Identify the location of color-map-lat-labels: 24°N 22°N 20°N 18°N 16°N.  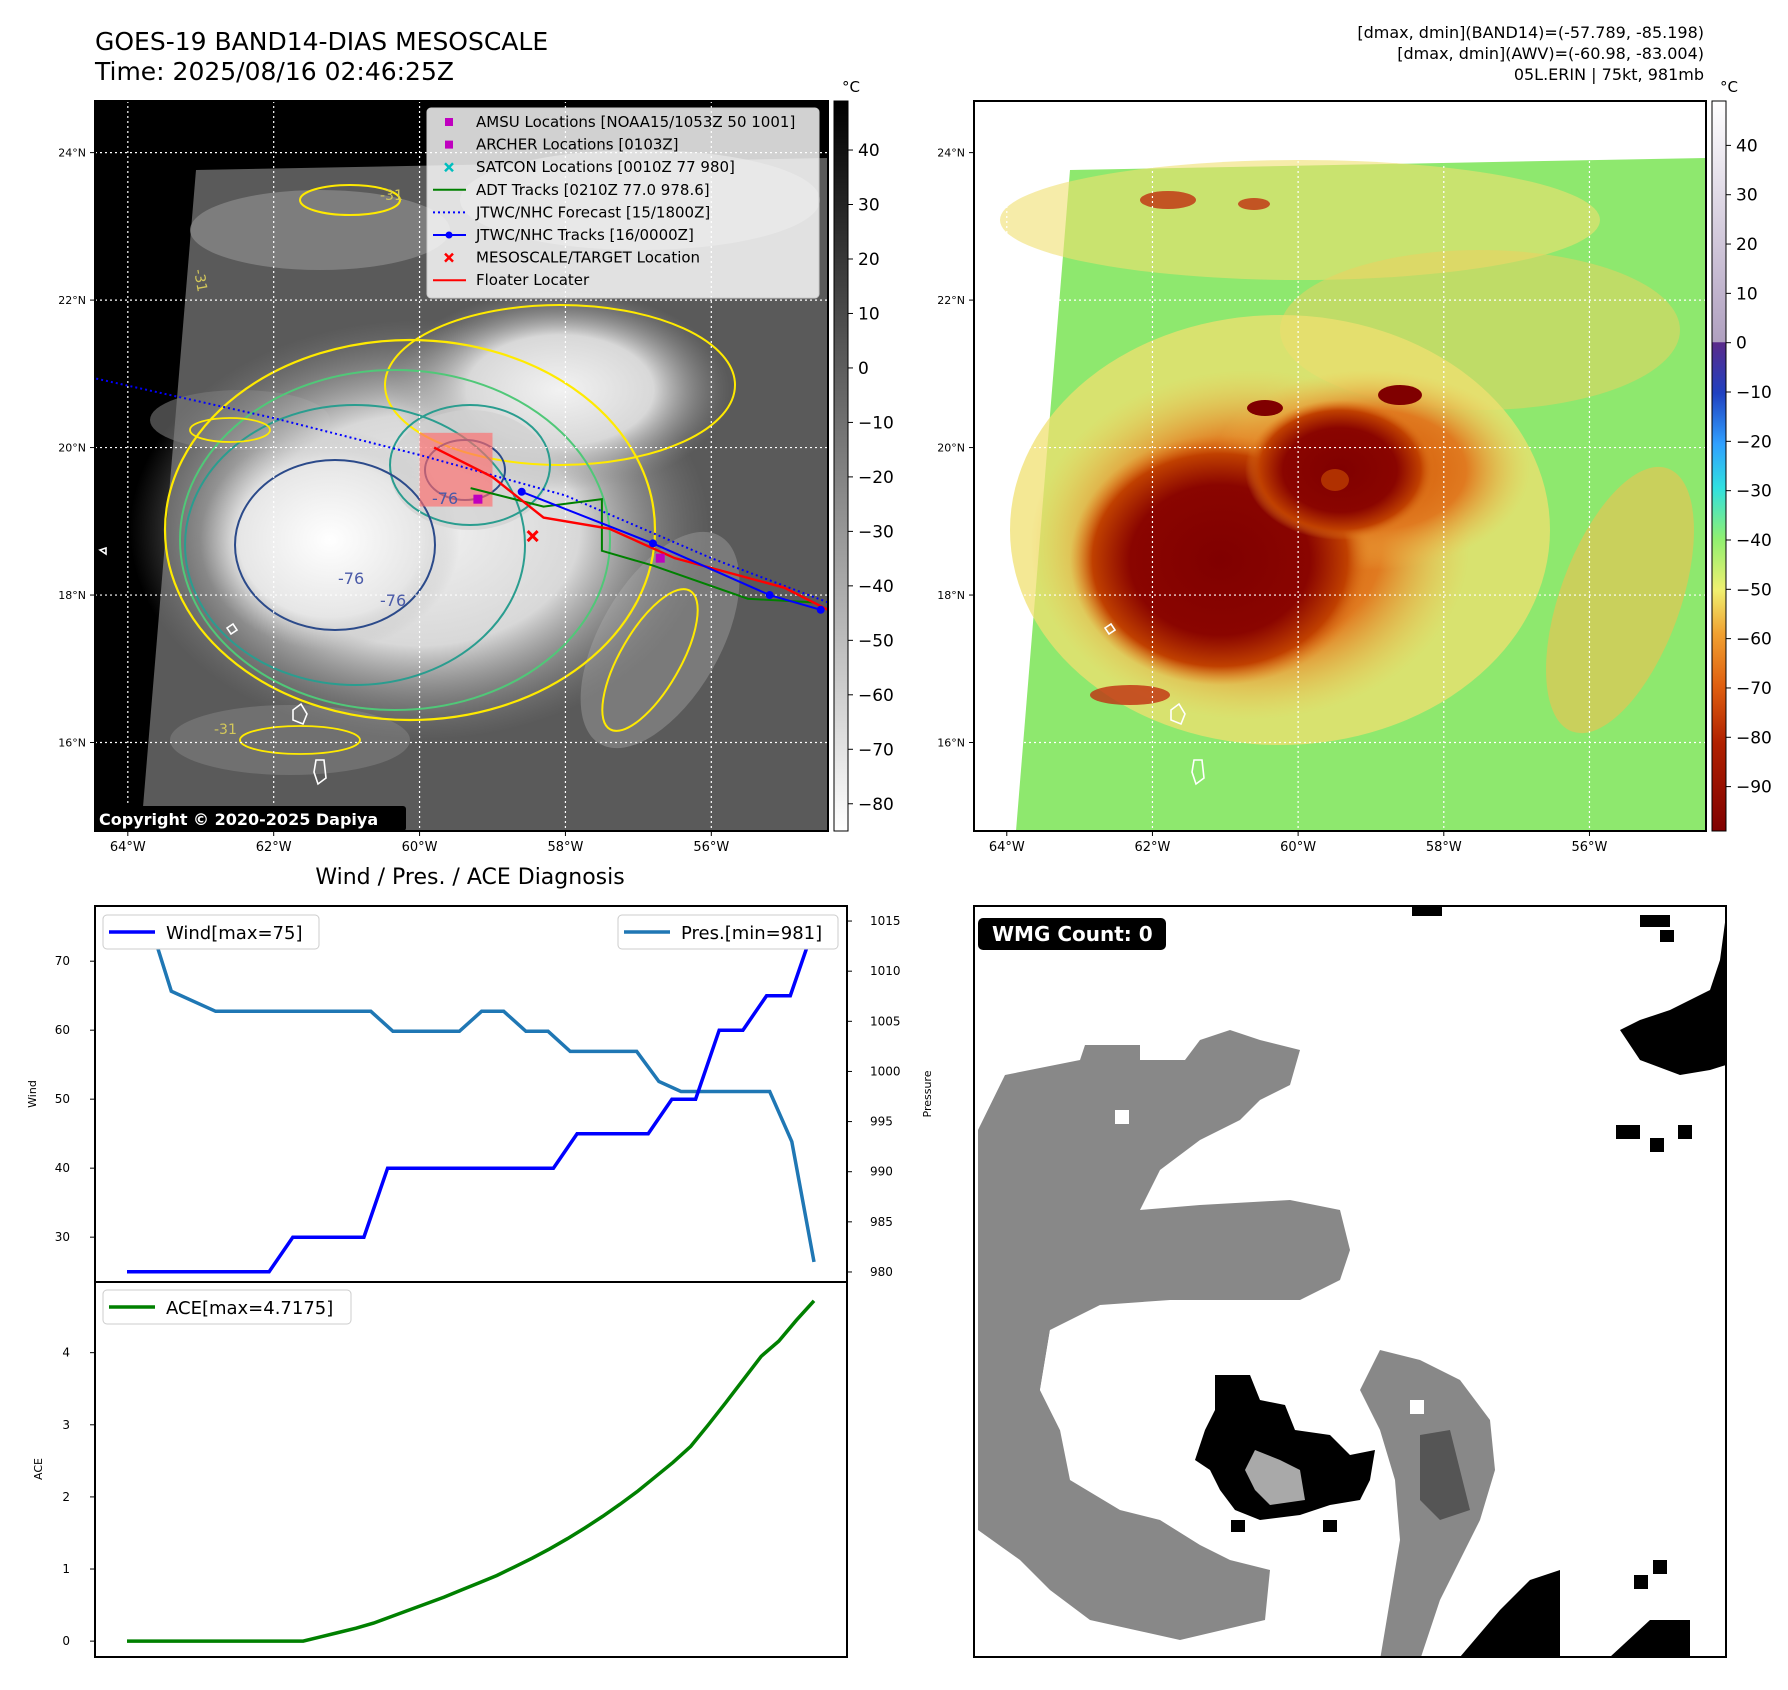
(955, 448).